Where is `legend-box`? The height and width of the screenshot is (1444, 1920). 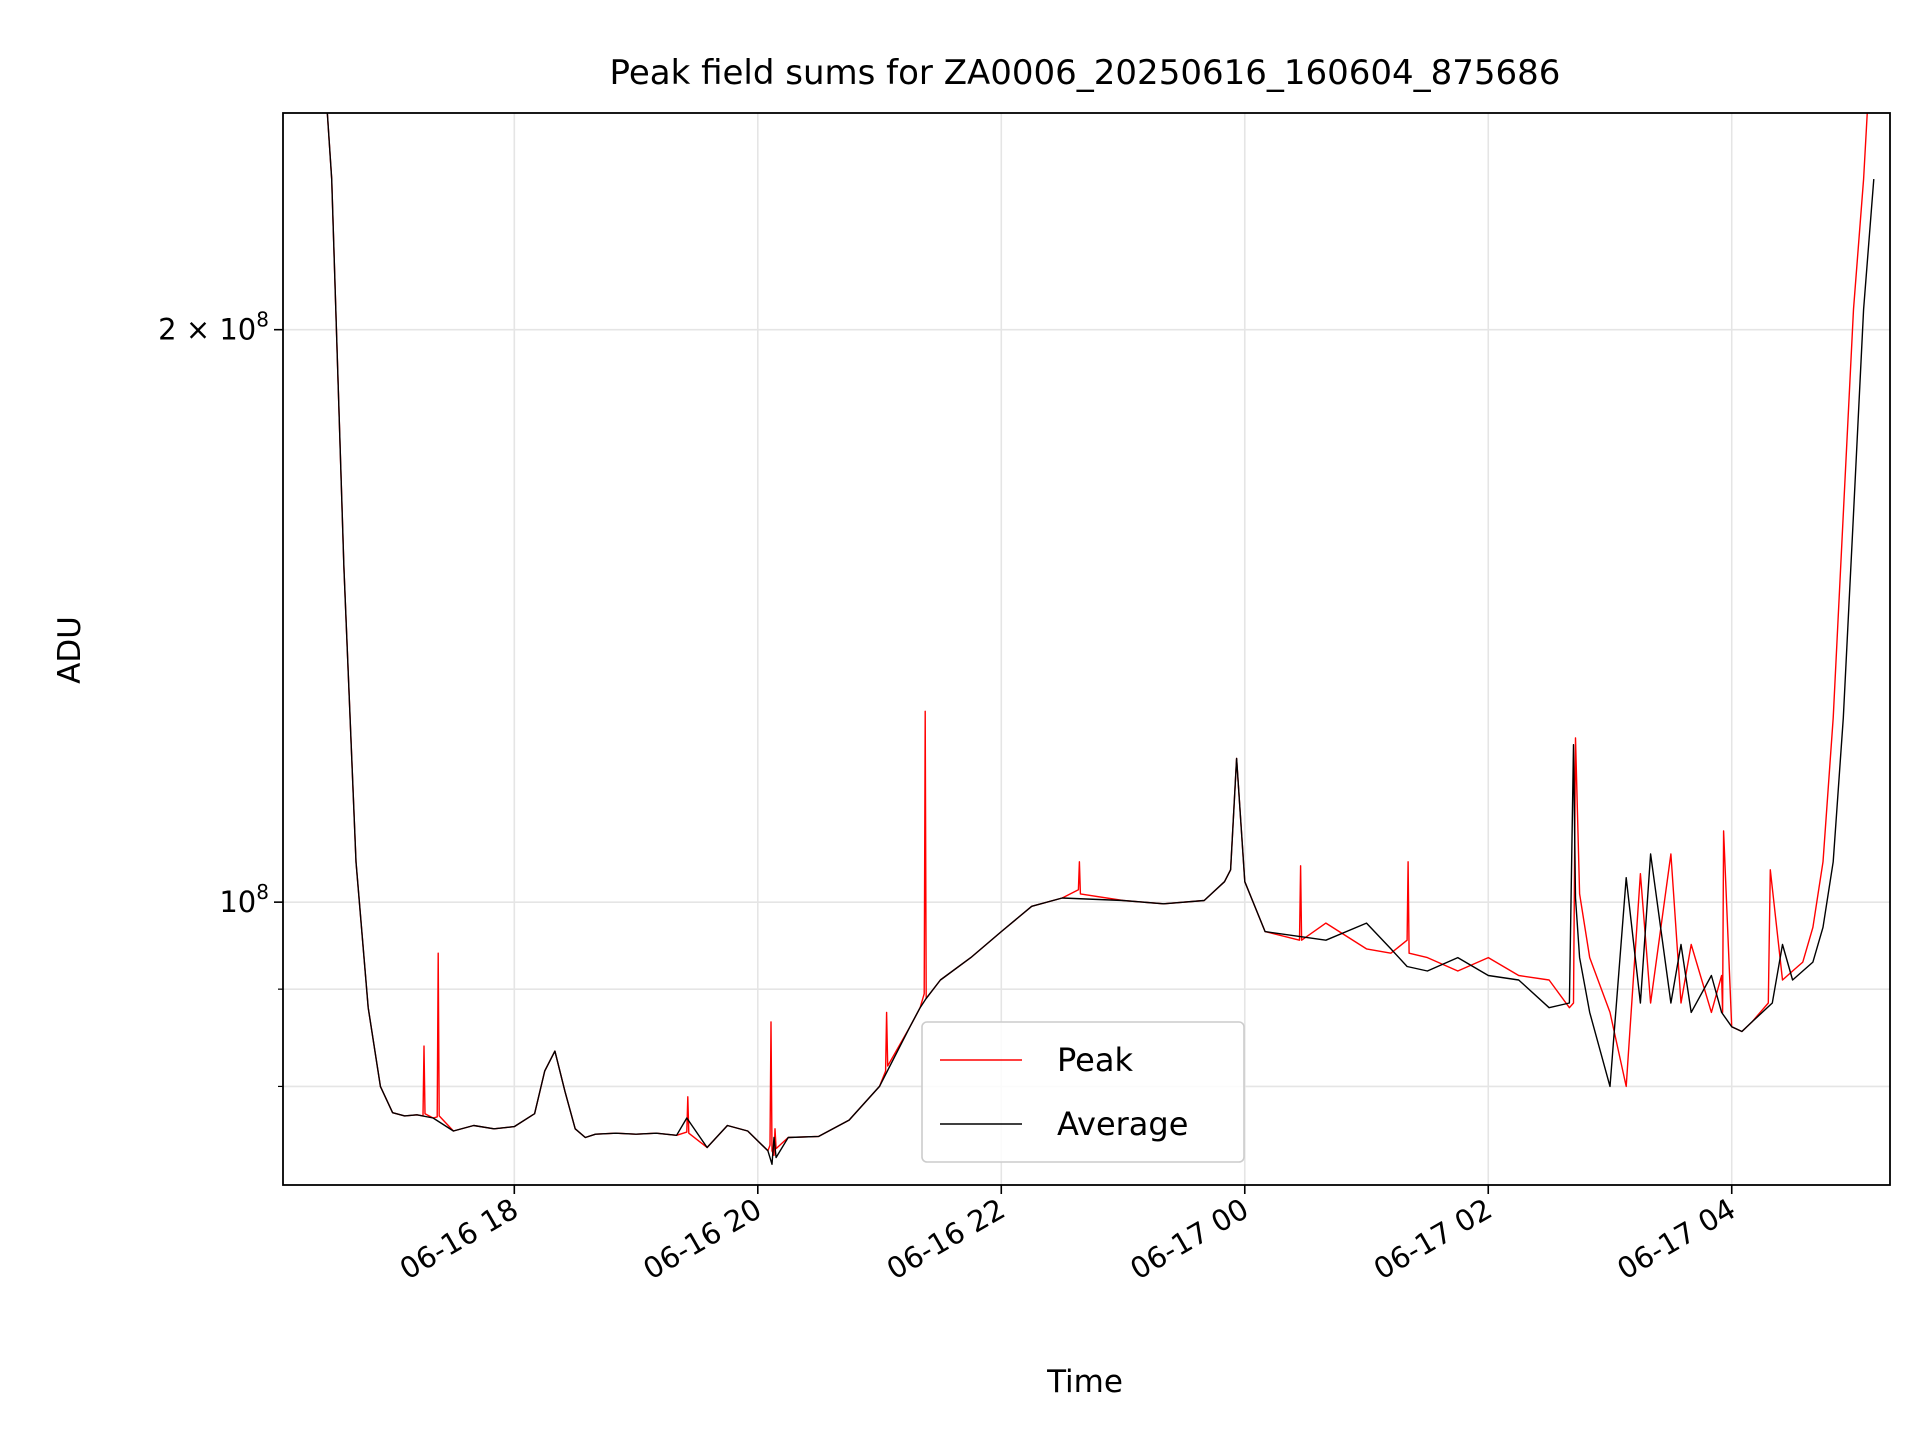
legend-box is located at coordinates (1083, 1092).